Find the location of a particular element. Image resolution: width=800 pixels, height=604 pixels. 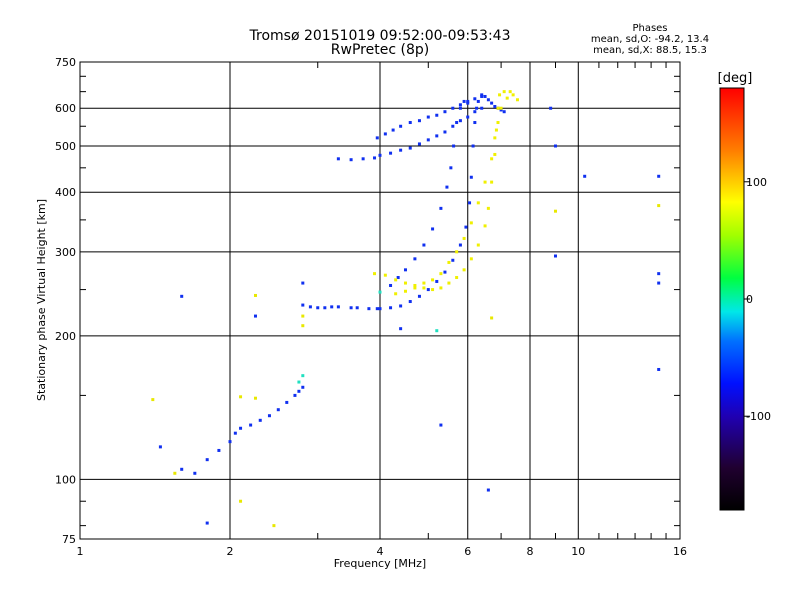

x-tick-label: 16 is located at coordinates (680, 551).